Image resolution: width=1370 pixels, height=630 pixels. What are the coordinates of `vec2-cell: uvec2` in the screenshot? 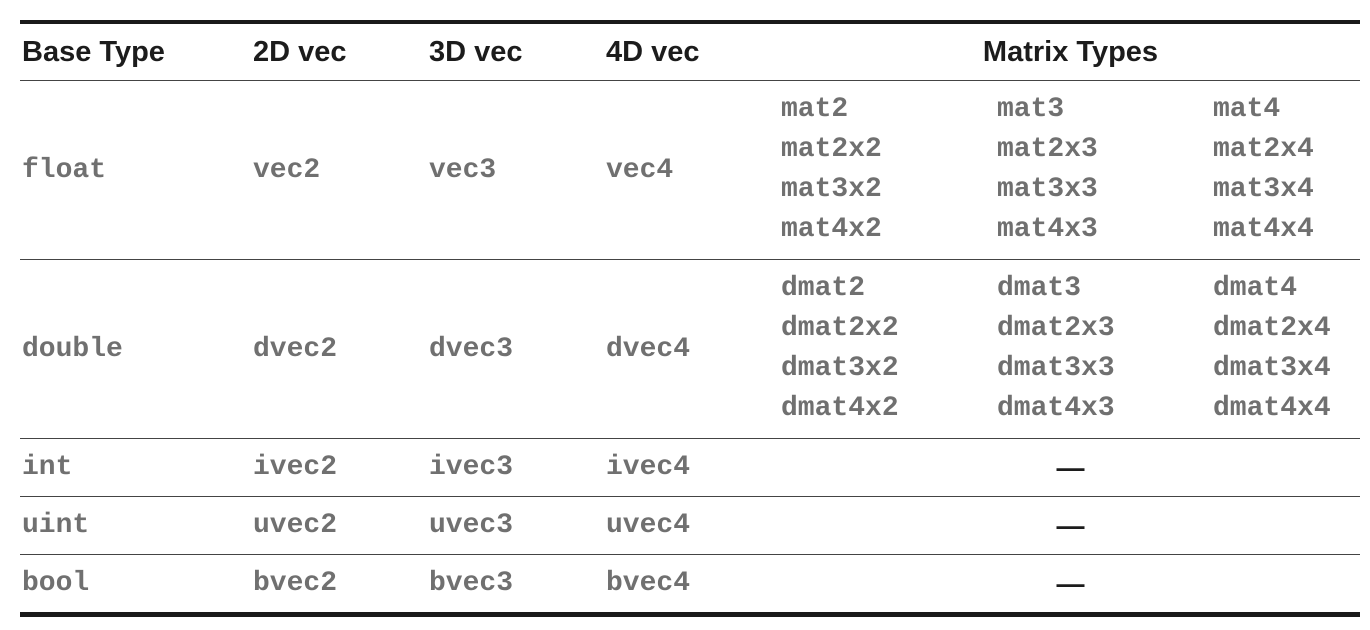 It's located at (295, 525).